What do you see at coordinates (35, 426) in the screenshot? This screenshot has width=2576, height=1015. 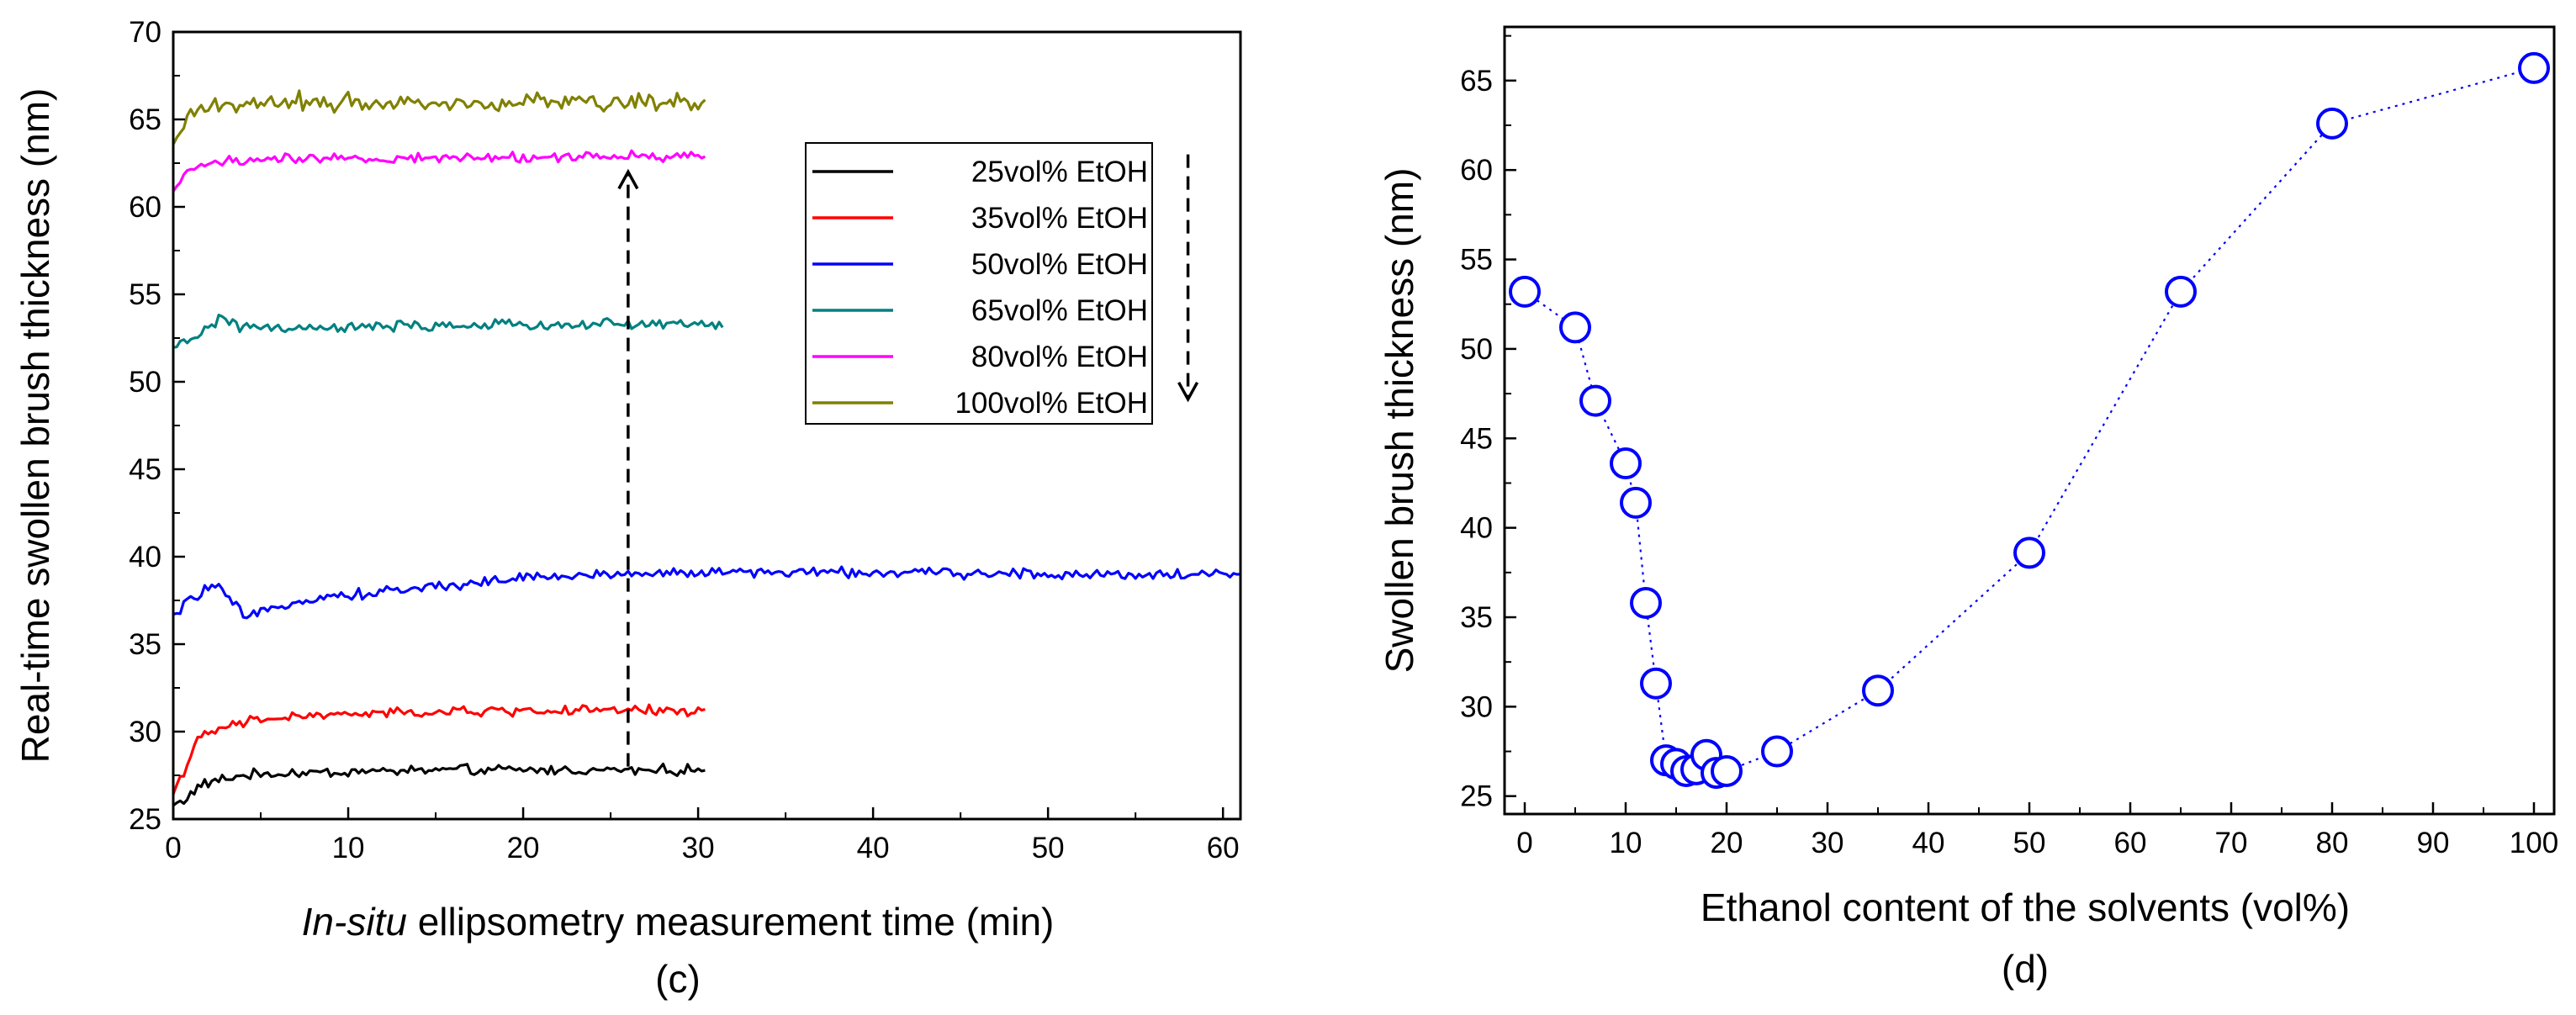 I see `chart-c-y-axis-title: Real-time swollen brush thickness (nm)` at bounding box center [35, 426].